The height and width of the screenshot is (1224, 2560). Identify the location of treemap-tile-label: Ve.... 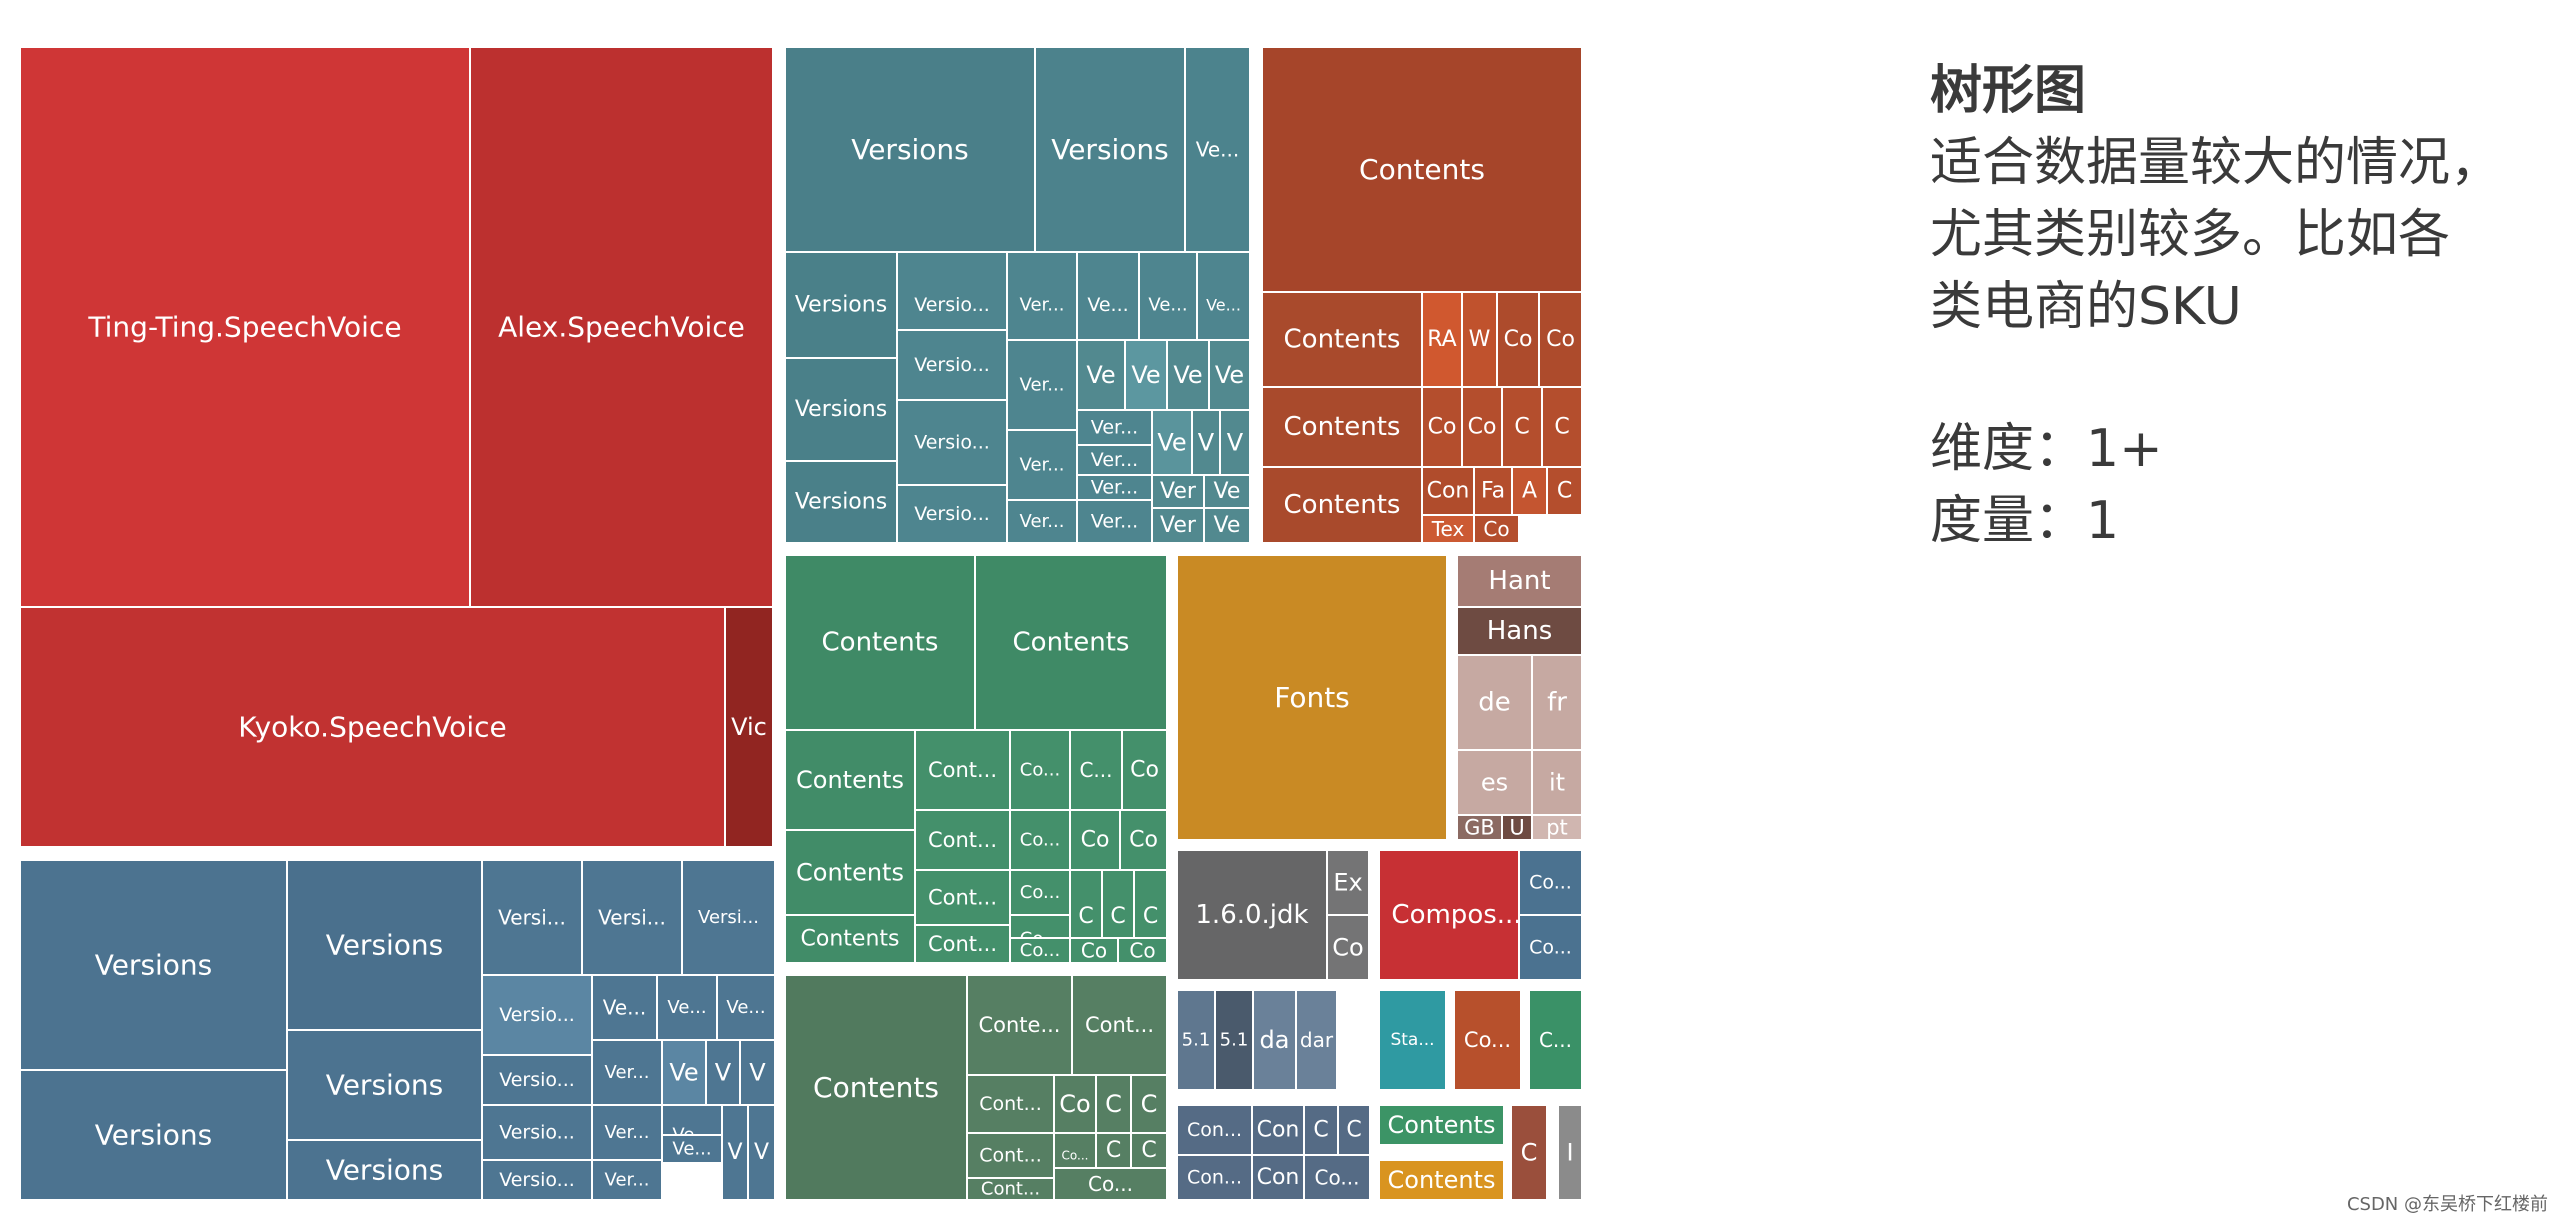
(691, 1149).